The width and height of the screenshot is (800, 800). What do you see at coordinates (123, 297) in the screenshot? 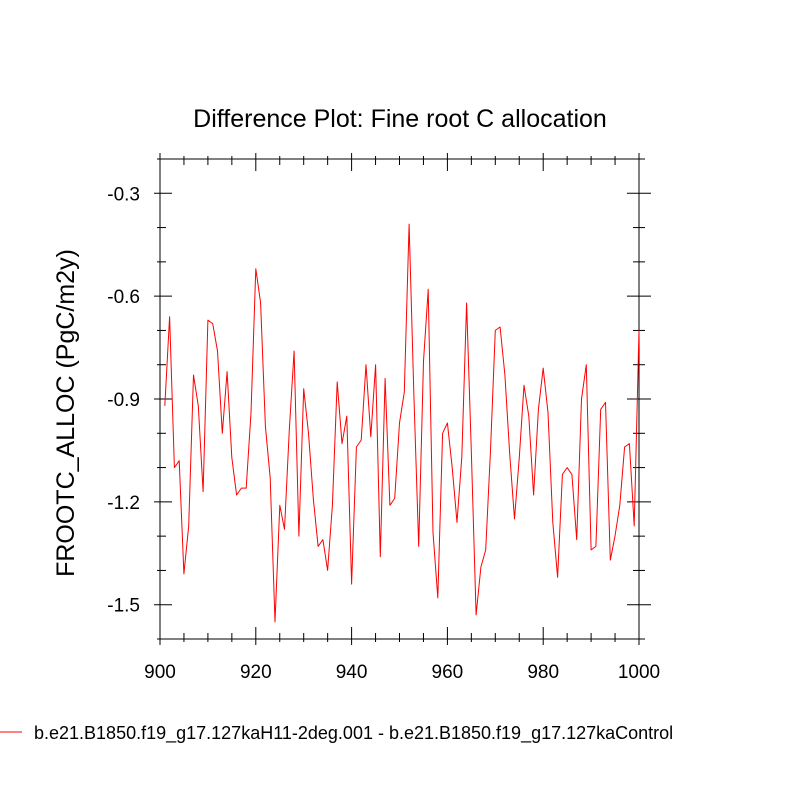
I see `y-tick-label: -0.6` at bounding box center [123, 297].